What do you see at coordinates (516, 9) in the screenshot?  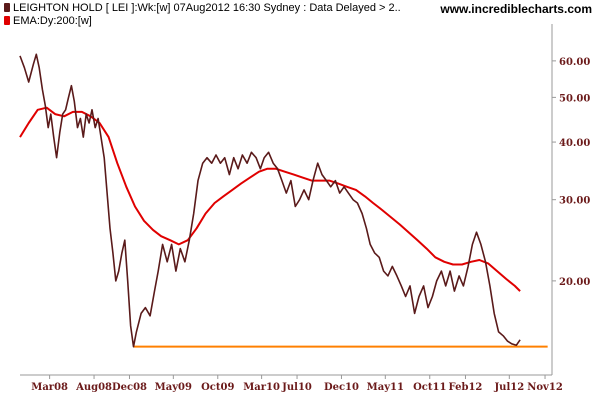 I see `site-watermark: www.incrediblecharts.com` at bounding box center [516, 9].